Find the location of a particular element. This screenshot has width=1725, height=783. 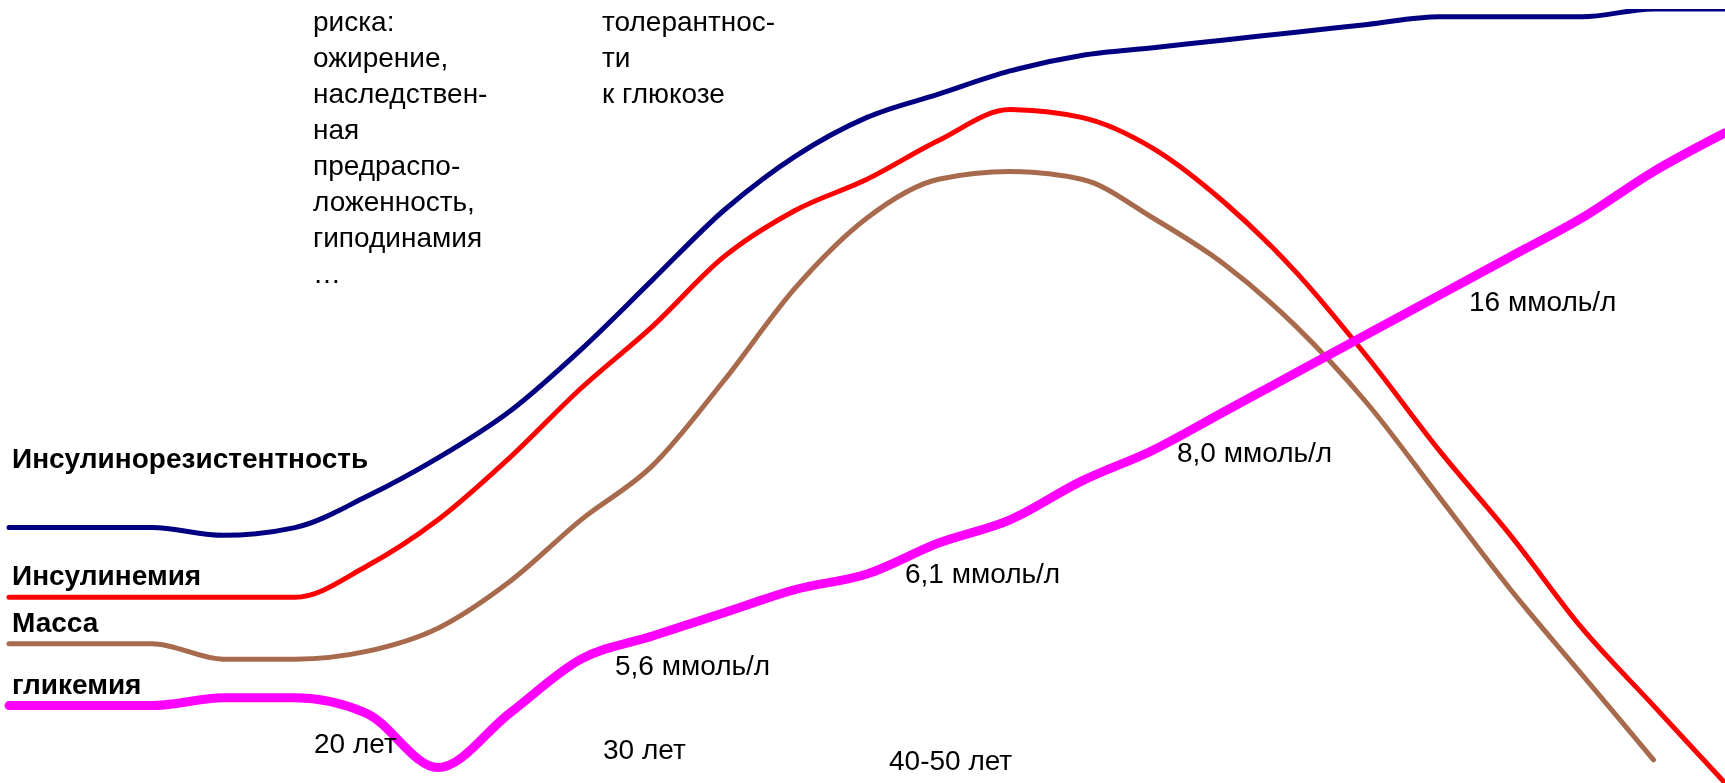

annotation: 16 ммоль/л is located at coordinates (1543, 302).